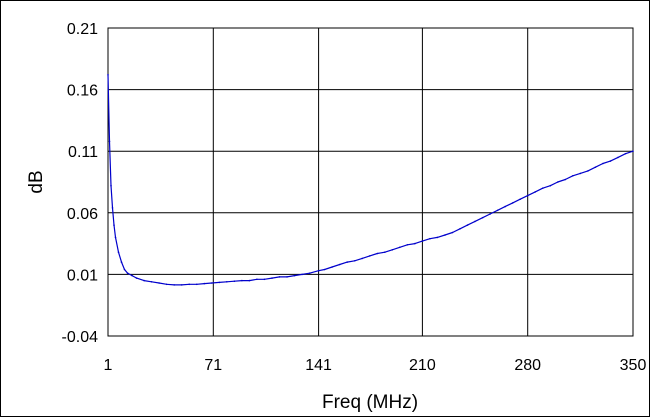 The height and width of the screenshot is (417, 650). Describe the element at coordinates (83, 152) in the screenshot. I see `y-tick-label: 0.11` at that location.